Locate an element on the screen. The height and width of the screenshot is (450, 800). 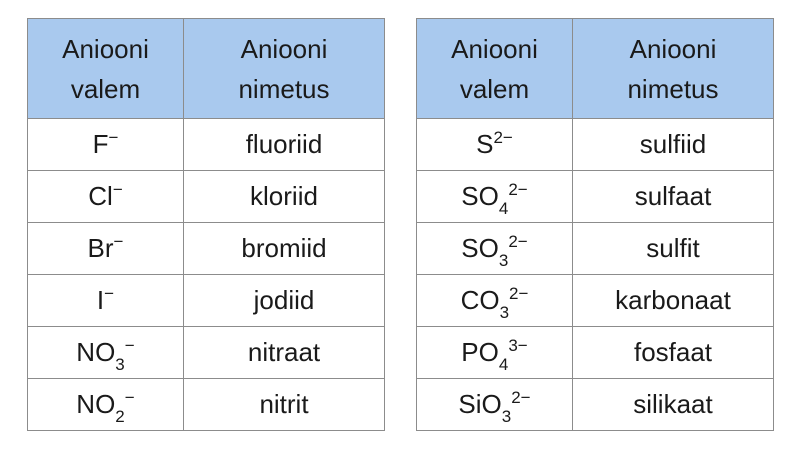
formula-cell: CO32− is located at coordinates (494, 300).